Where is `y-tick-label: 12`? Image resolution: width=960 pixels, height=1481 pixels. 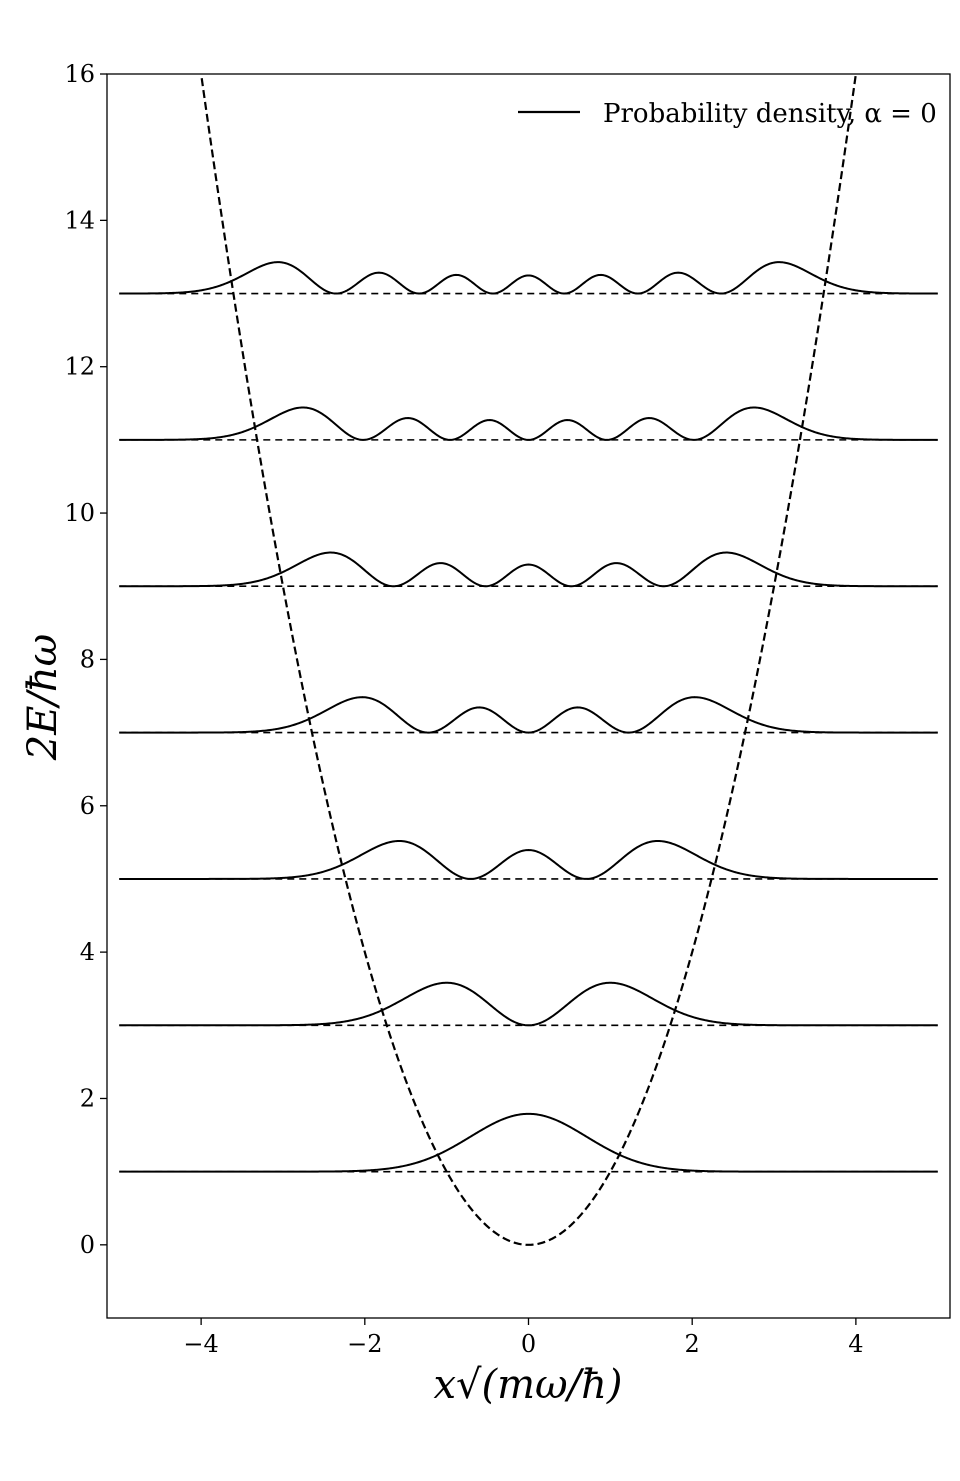 y-tick-label: 12 is located at coordinates (79, 367).